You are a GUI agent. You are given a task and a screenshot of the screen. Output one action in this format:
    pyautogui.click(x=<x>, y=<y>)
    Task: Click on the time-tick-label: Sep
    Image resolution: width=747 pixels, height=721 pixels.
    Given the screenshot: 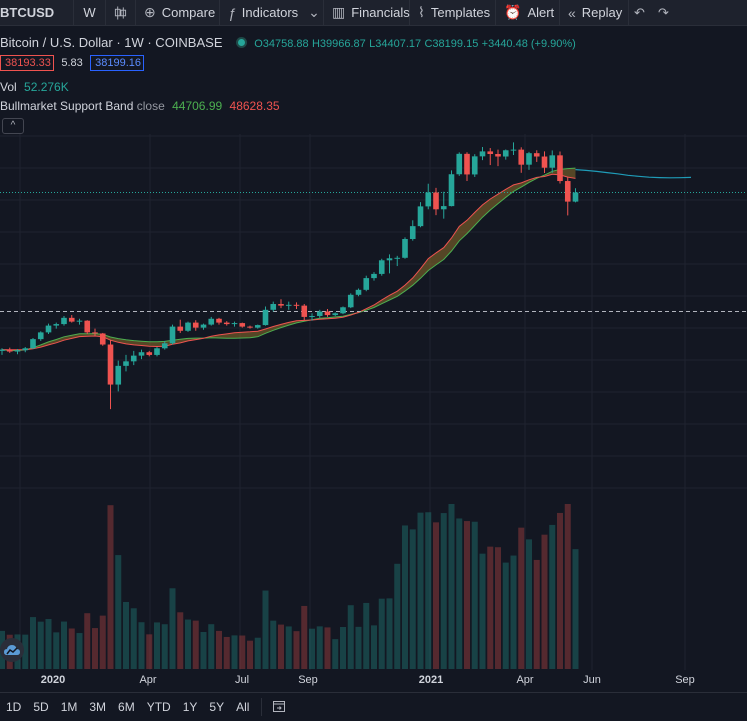 What is the action you would take?
    pyautogui.click(x=308, y=680)
    